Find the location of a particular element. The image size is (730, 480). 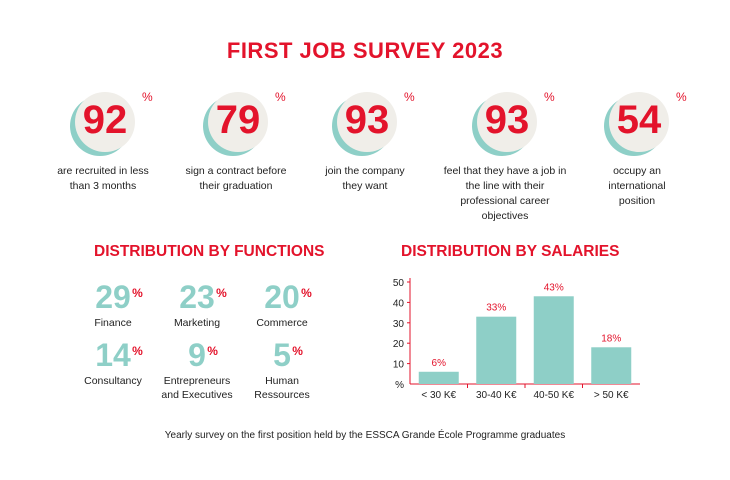

stat-company: 93 % join the company they want is located at coordinates (365, 142).